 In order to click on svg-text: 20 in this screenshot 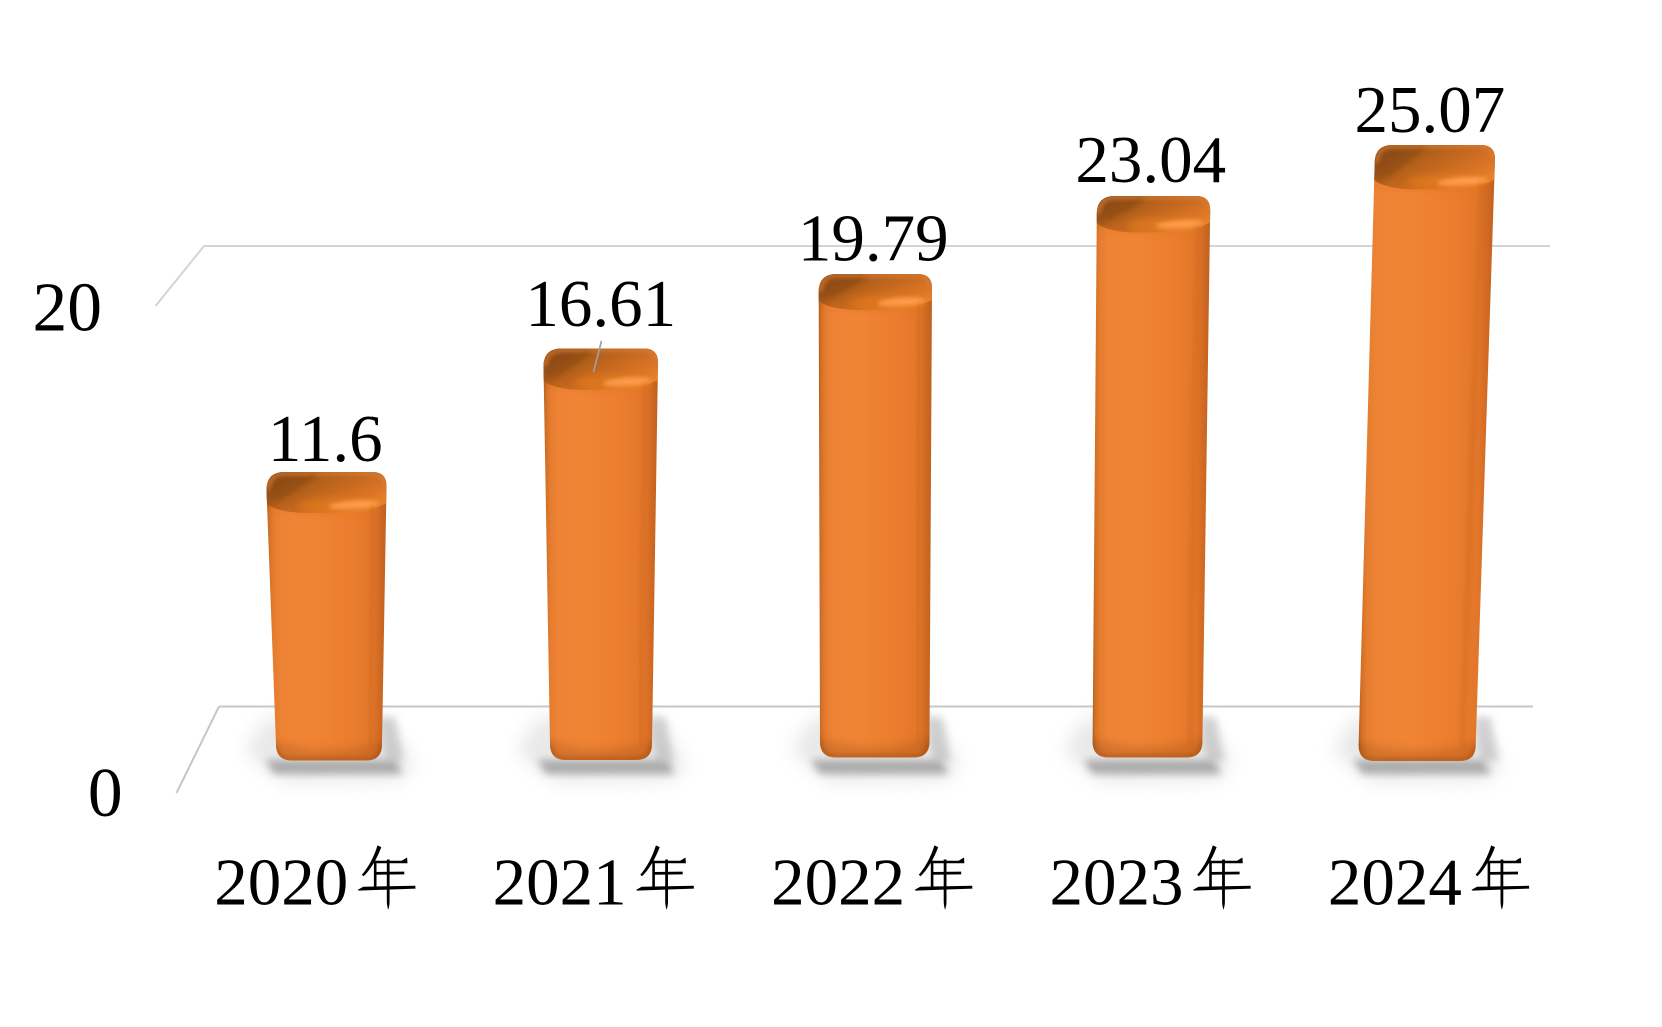, I will do `click(67, 308)`.